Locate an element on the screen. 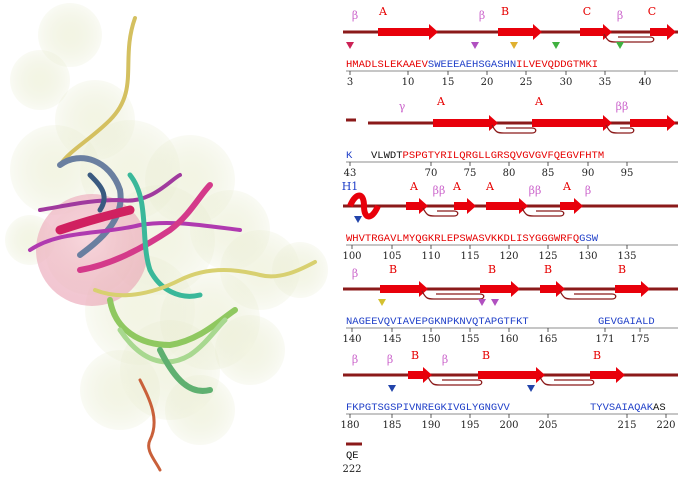  residue-number: 171 is located at coordinates (604, 339).